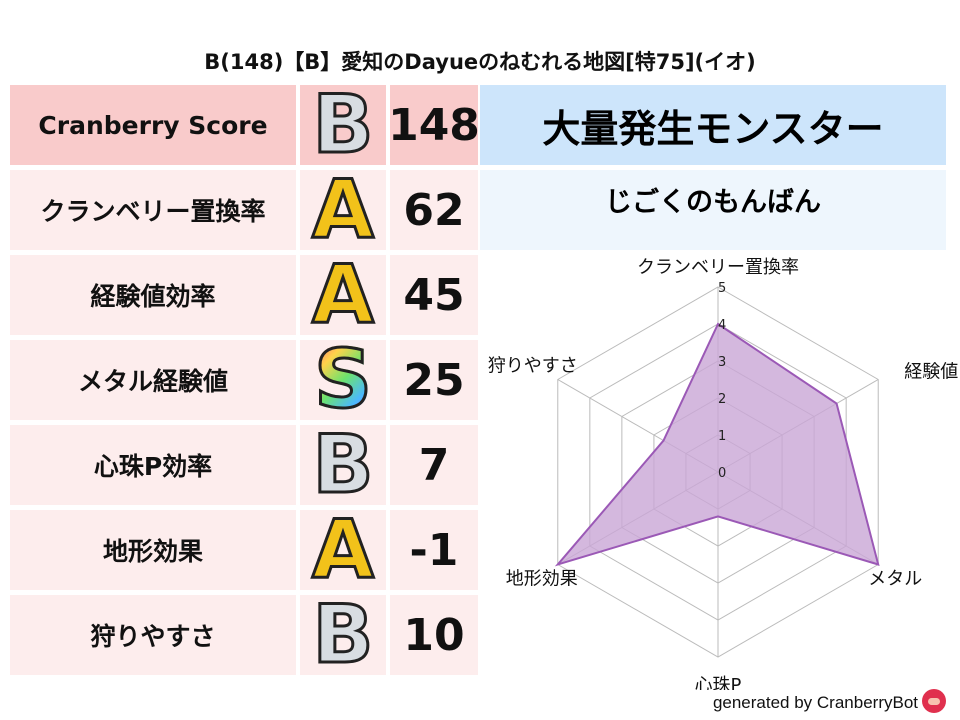 Image resolution: width=960 pixels, height=720 pixels. Describe the element at coordinates (713, 125) in the screenshot. I see `monster-panel-heading: 大量発生モンスター` at that location.